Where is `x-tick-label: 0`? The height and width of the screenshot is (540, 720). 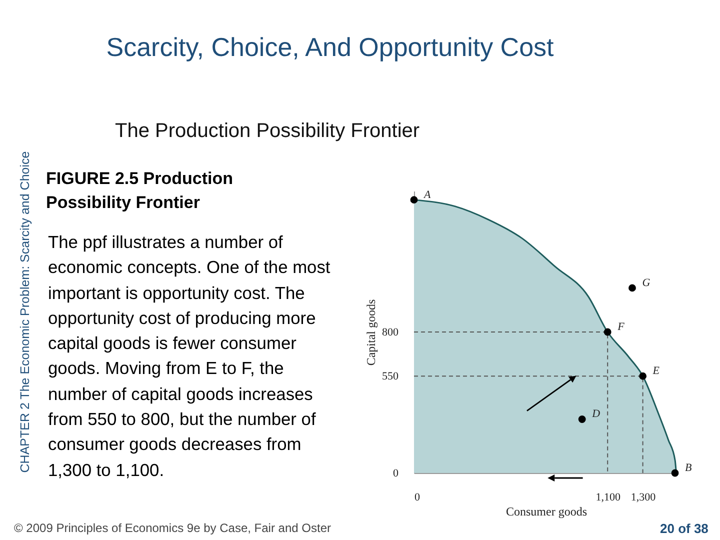 x-tick-label: 0 is located at coordinates (417, 498).